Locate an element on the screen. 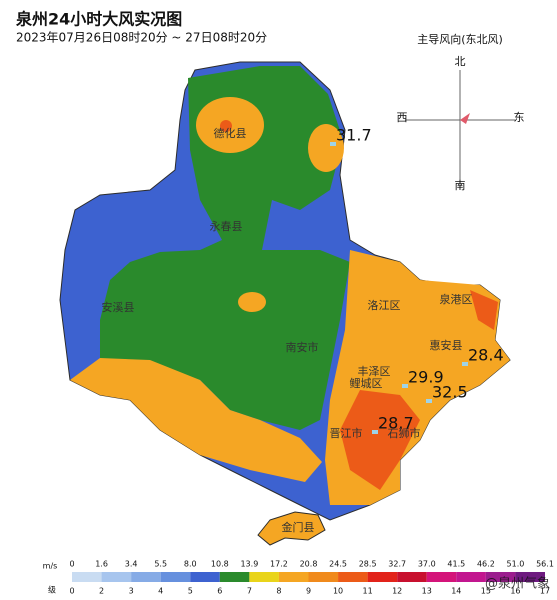 This screenshot has height=600, width=557. legend-speed: 51.0 is located at coordinates (516, 564).